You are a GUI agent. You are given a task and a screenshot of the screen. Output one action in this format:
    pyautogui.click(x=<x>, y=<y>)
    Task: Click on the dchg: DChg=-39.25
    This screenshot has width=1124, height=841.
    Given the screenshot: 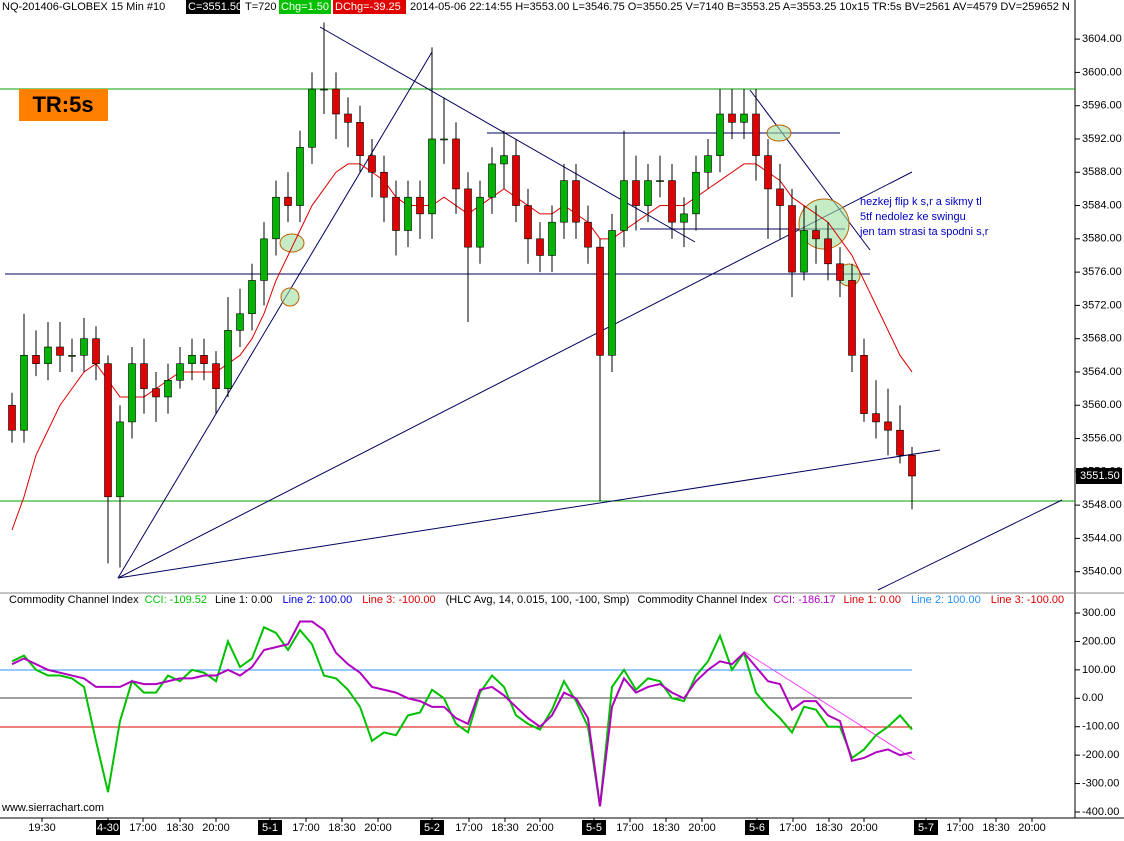 What is the action you would take?
    pyautogui.click(x=368, y=7)
    